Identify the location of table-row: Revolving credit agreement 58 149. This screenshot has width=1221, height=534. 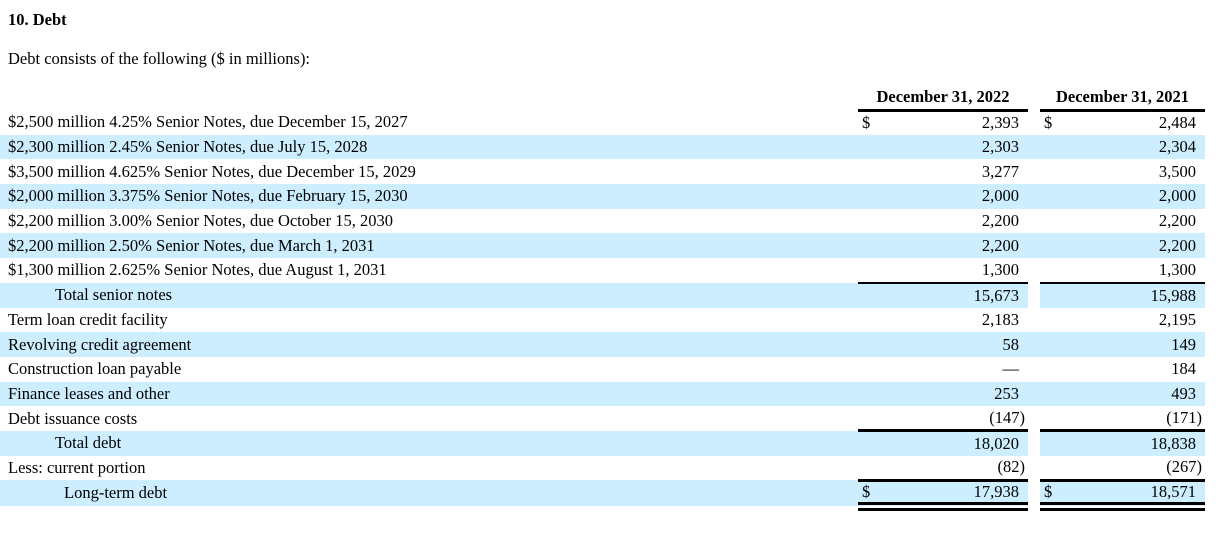
(602, 344).